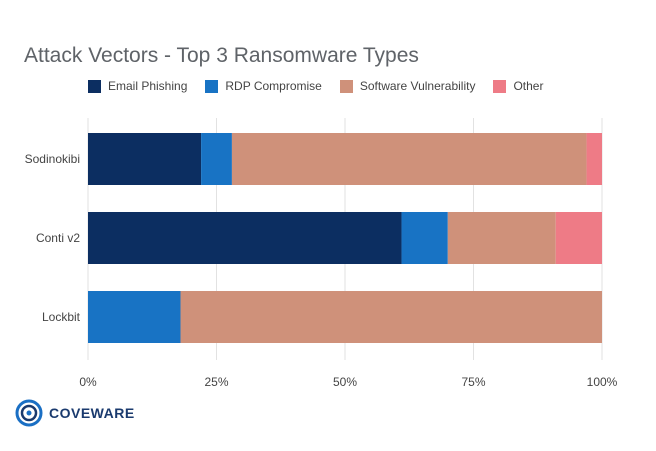  What do you see at coordinates (273, 86) in the screenshot?
I see `legend-label-rdp-compromise: RDP Compromise` at bounding box center [273, 86].